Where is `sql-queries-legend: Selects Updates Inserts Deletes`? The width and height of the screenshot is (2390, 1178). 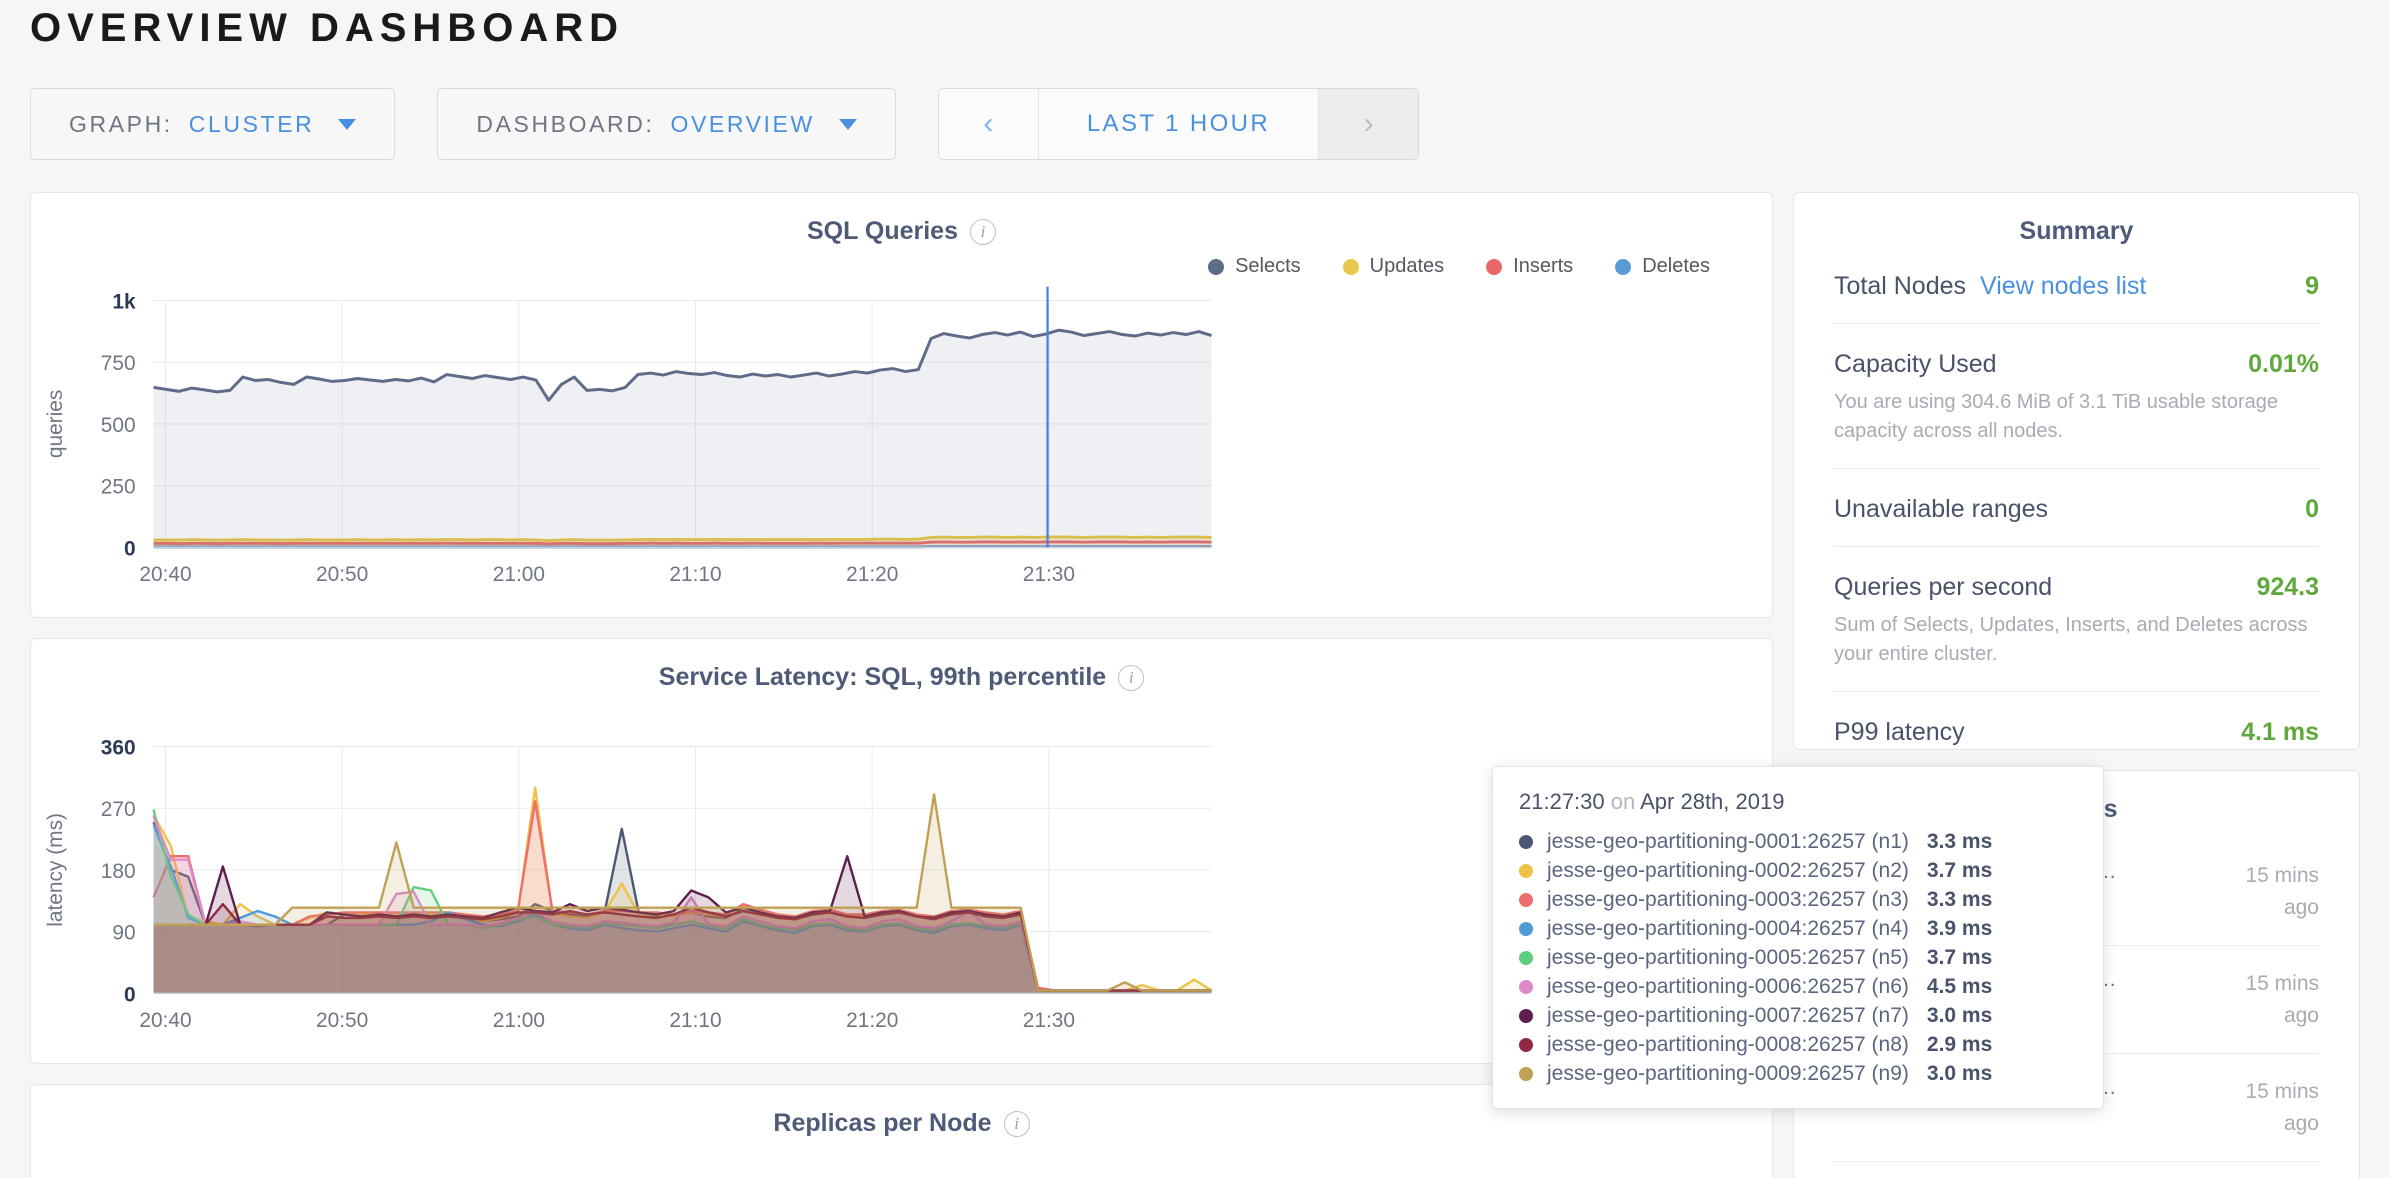
sql-queries-legend: Selects Updates Inserts Deletes is located at coordinates (1459, 266).